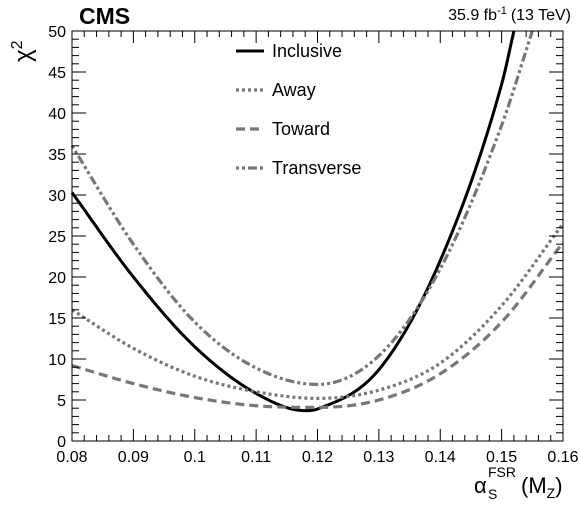 The width and height of the screenshot is (581, 509). Describe the element at coordinates (133, 457) in the screenshot. I see `x-tick-label: 0.09` at that location.